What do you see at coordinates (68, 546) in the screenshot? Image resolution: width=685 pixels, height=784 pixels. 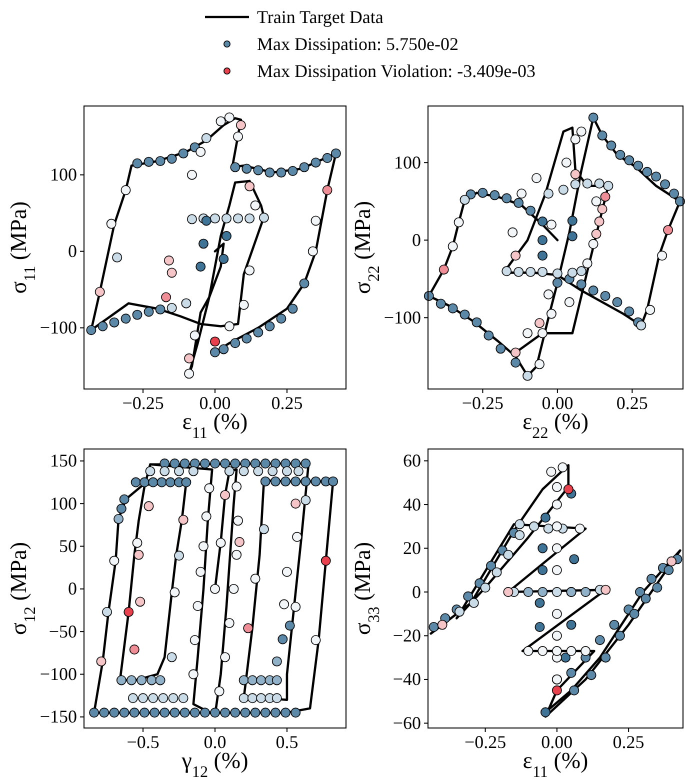 I see `y-tick-label: 50` at bounding box center [68, 546].